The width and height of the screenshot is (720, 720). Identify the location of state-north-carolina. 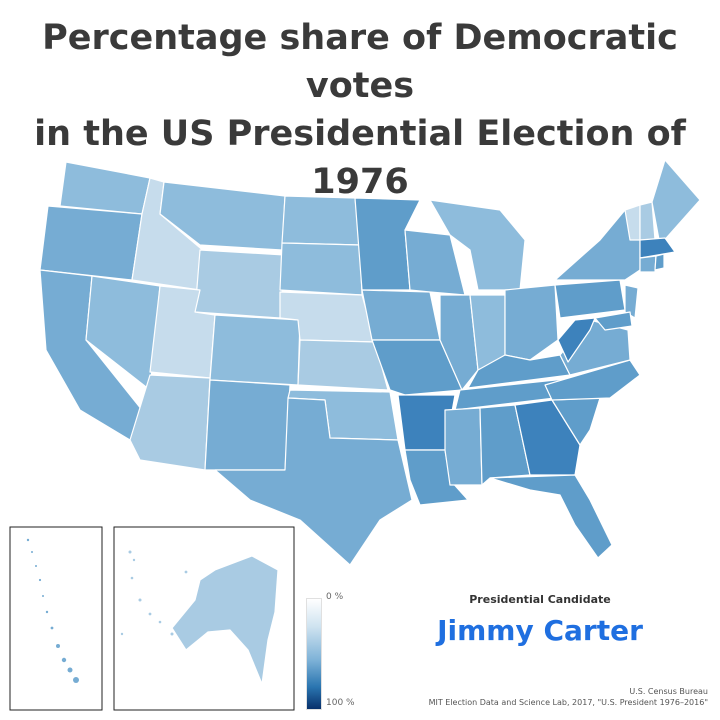
(592, 380).